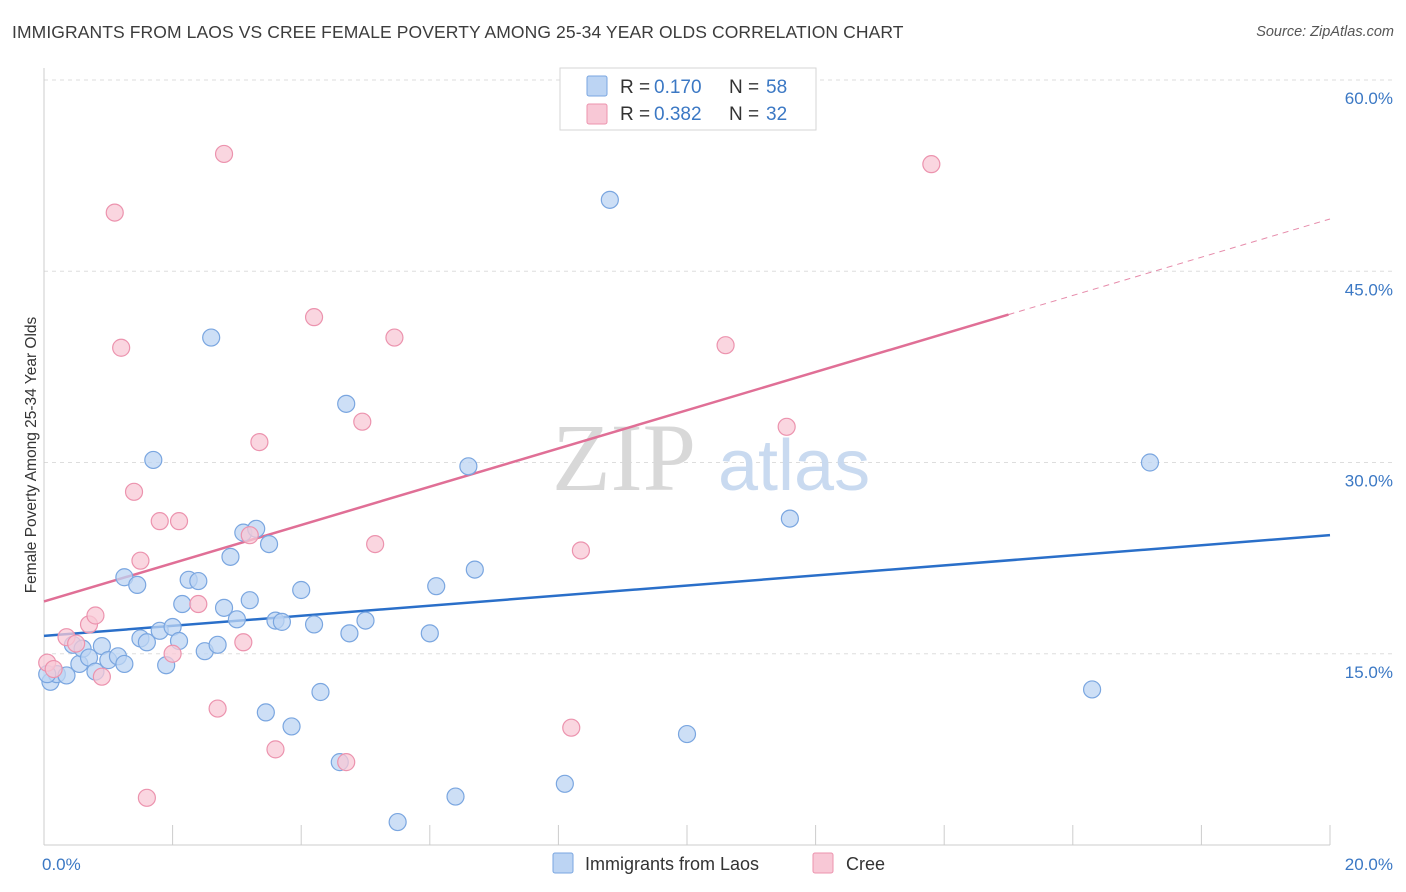 This screenshot has width=1406, height=892. Describe the element at coordinates (635, 87) in the screenshot. I see `legend-r-label-laos: R =` at that location.